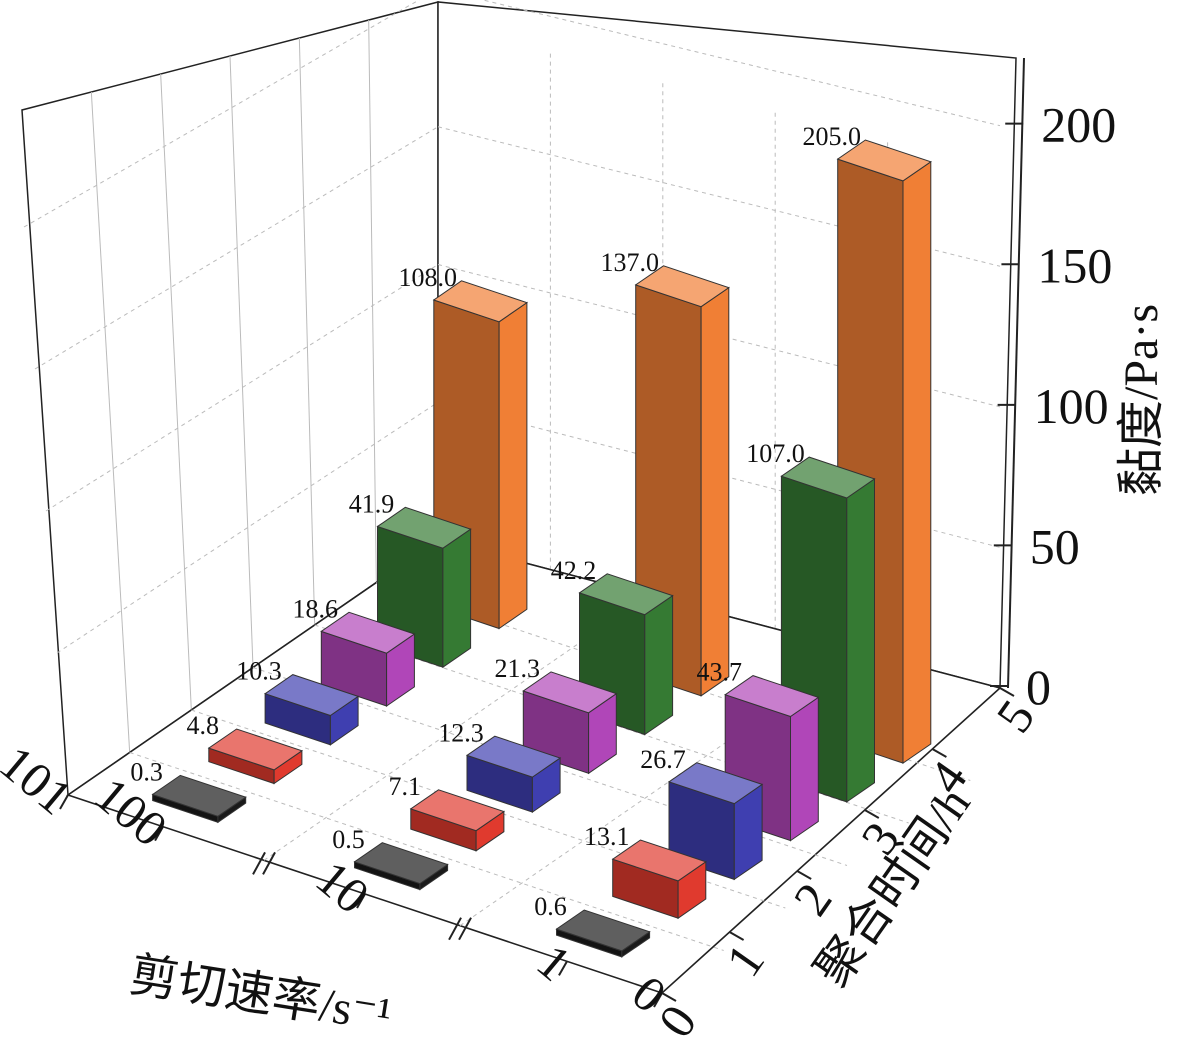 The height and width of the screenshot is (1062, 1178). I want to click on z-tick-label: 50, so click(1055, 546).